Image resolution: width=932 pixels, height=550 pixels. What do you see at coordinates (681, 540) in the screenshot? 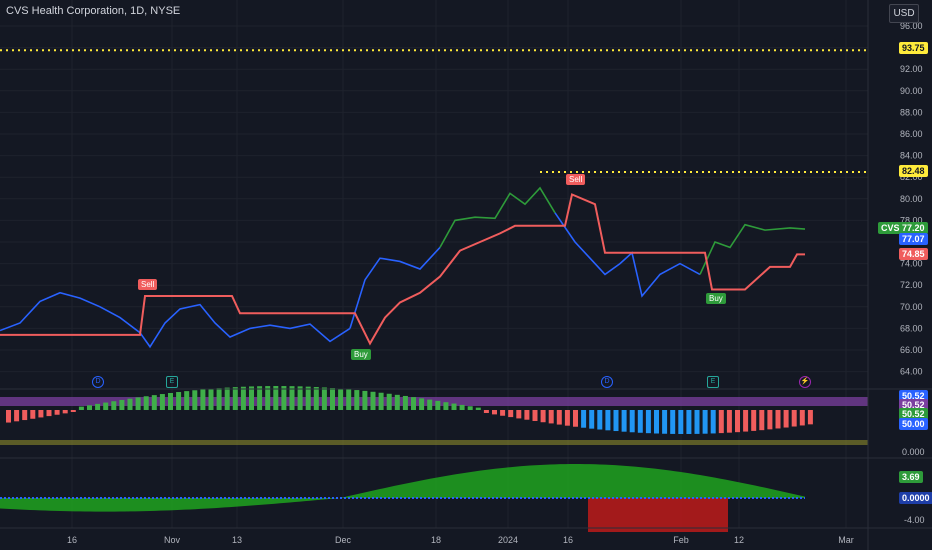
I see `time-tick: Feb` at bounding box center [681, 540].